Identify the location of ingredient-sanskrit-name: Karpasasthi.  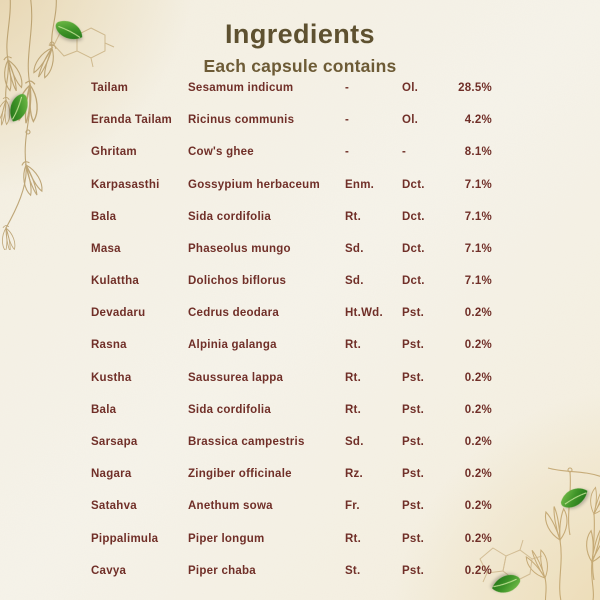
(125, 184).